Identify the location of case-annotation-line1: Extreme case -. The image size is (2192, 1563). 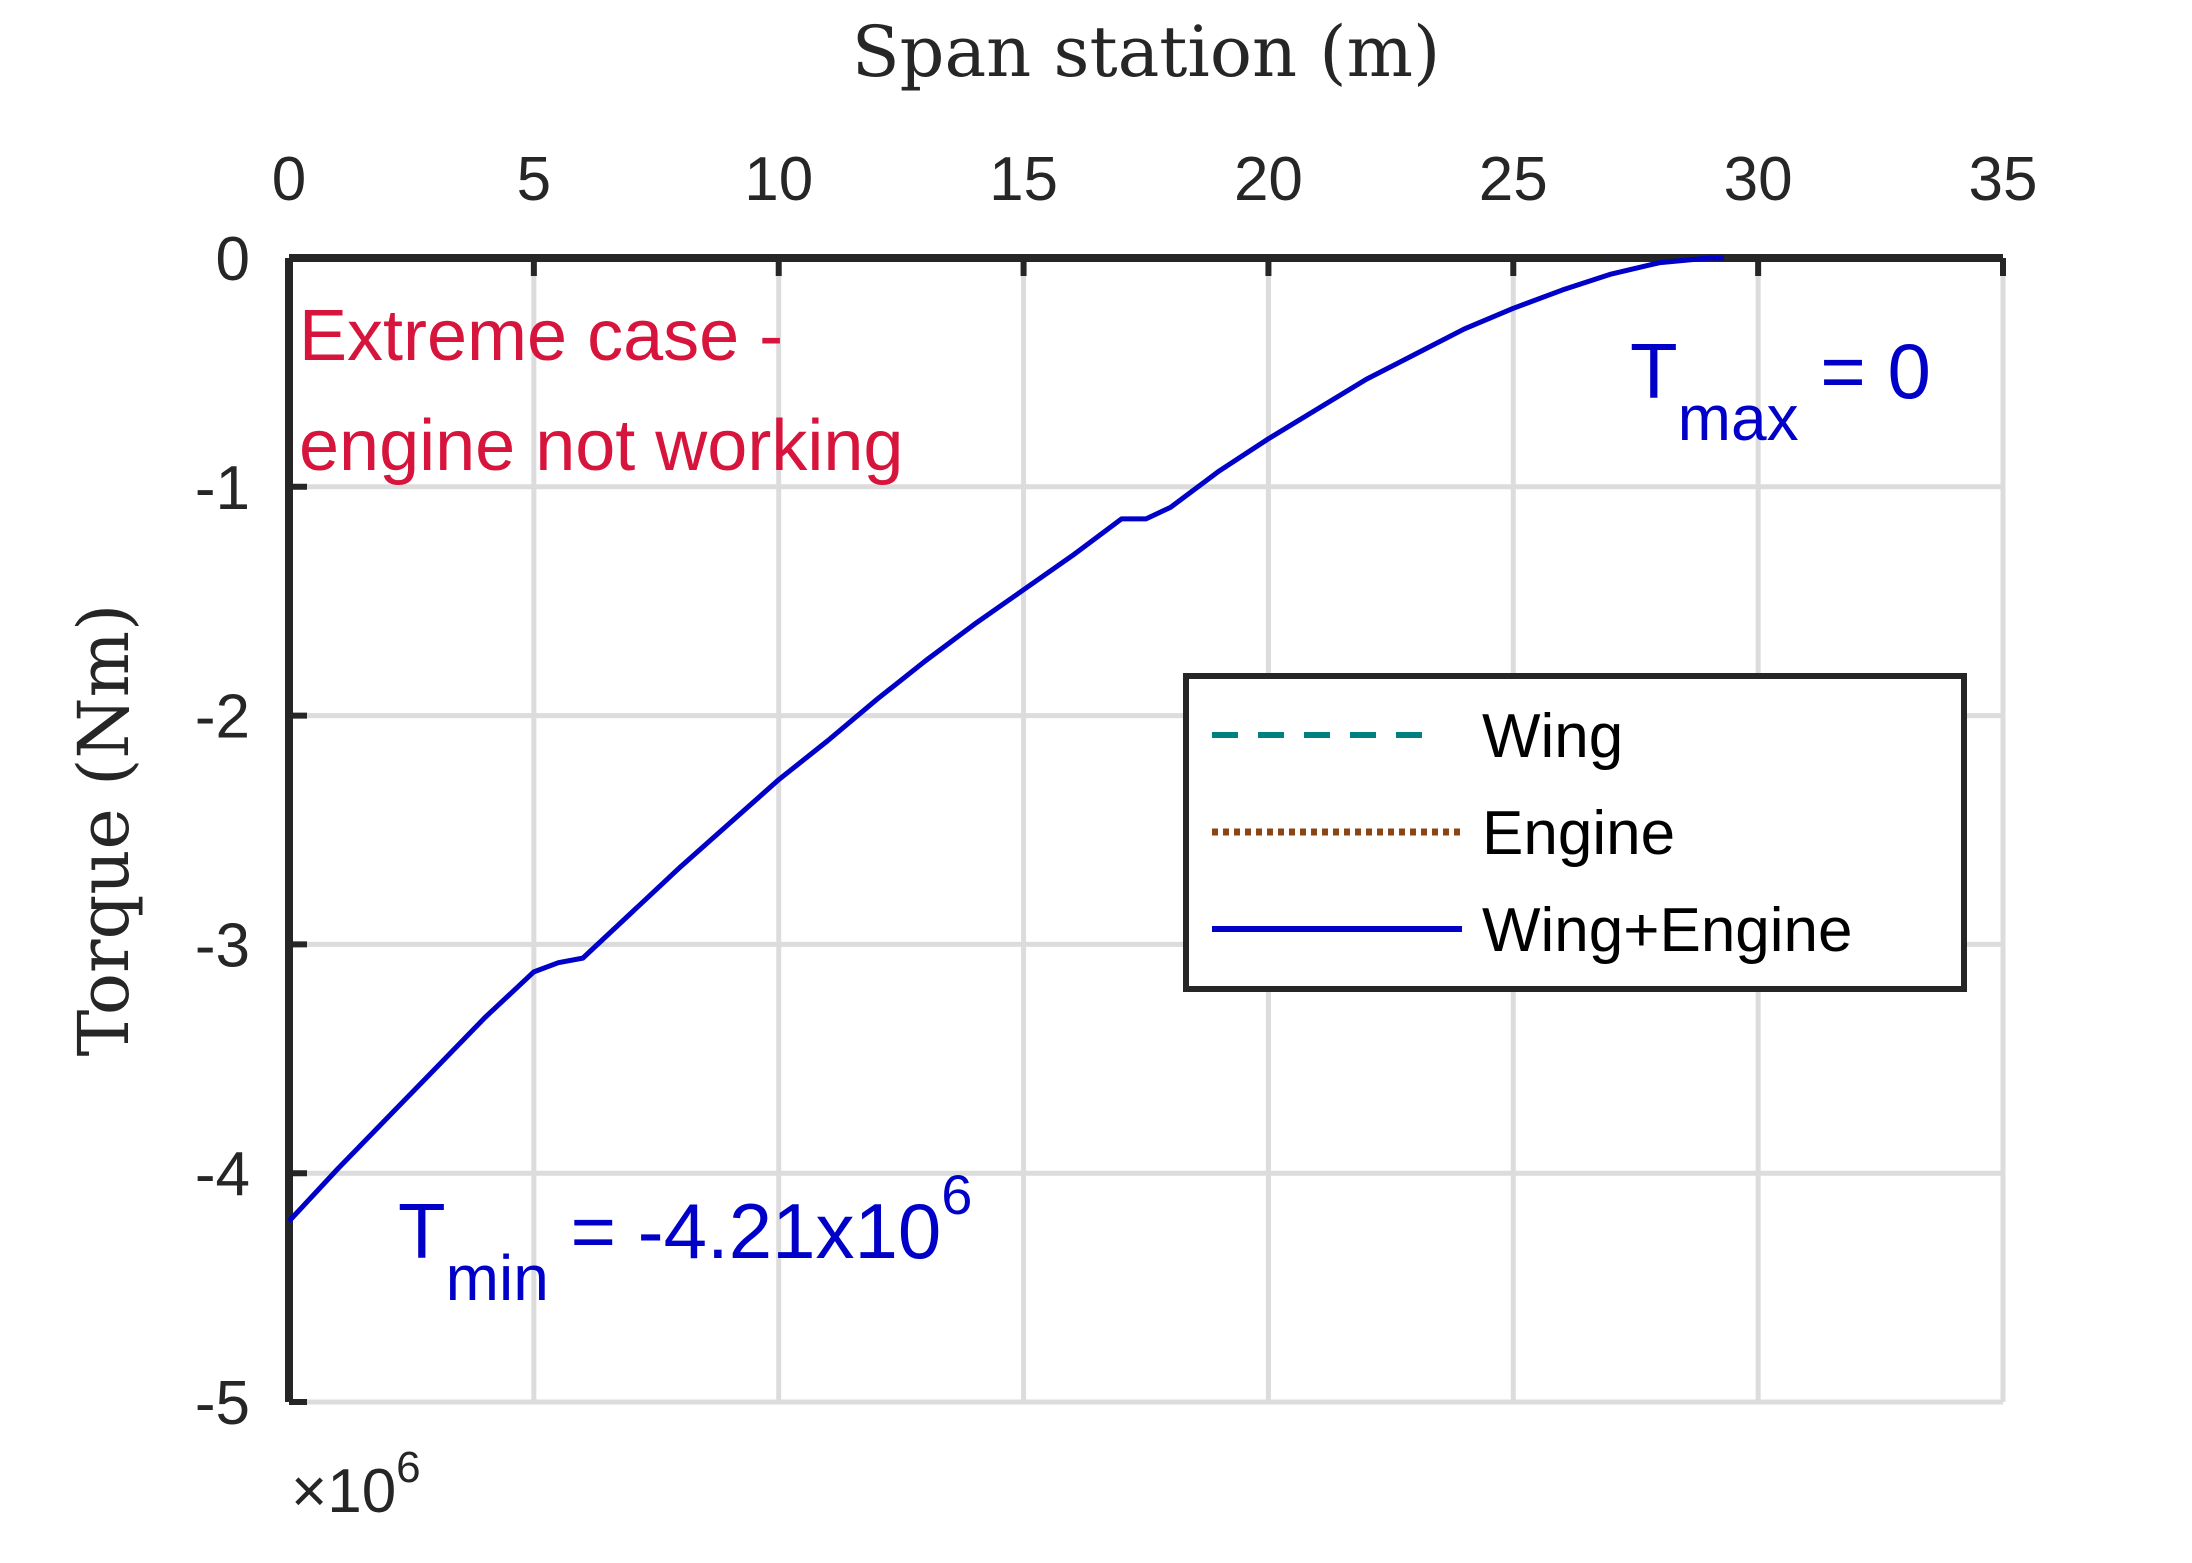
(541, 336).